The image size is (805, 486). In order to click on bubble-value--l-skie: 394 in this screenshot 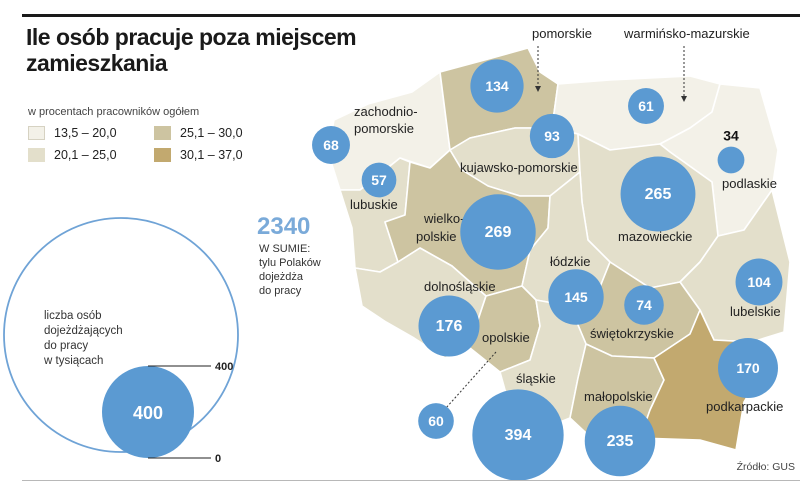, I will do `click(518, 435)`.